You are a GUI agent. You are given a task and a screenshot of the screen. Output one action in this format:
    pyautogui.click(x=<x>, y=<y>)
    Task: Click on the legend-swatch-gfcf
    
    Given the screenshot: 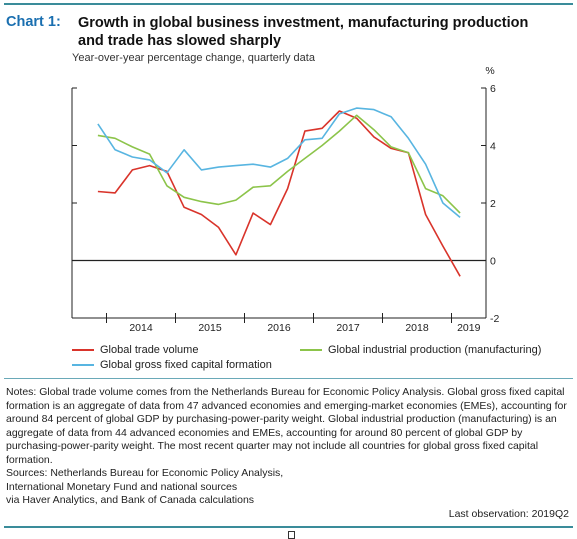 What is the action you would take?
    pyautogui.click(x=83, y=365)
    